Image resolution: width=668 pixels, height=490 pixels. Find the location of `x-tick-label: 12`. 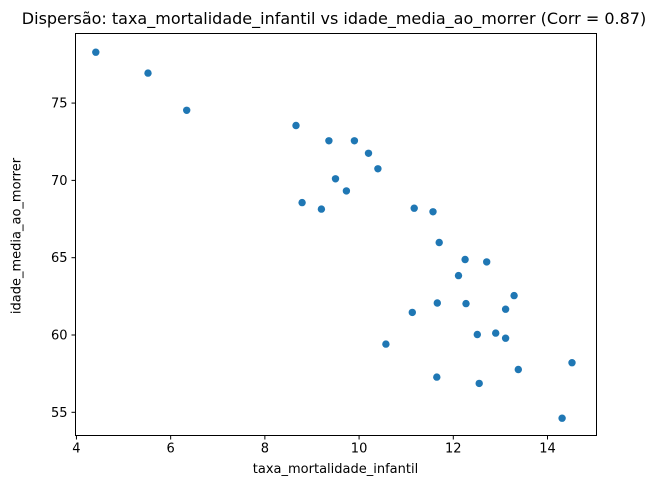

x-tick-label: 12 is located at coordinates (453, 449).